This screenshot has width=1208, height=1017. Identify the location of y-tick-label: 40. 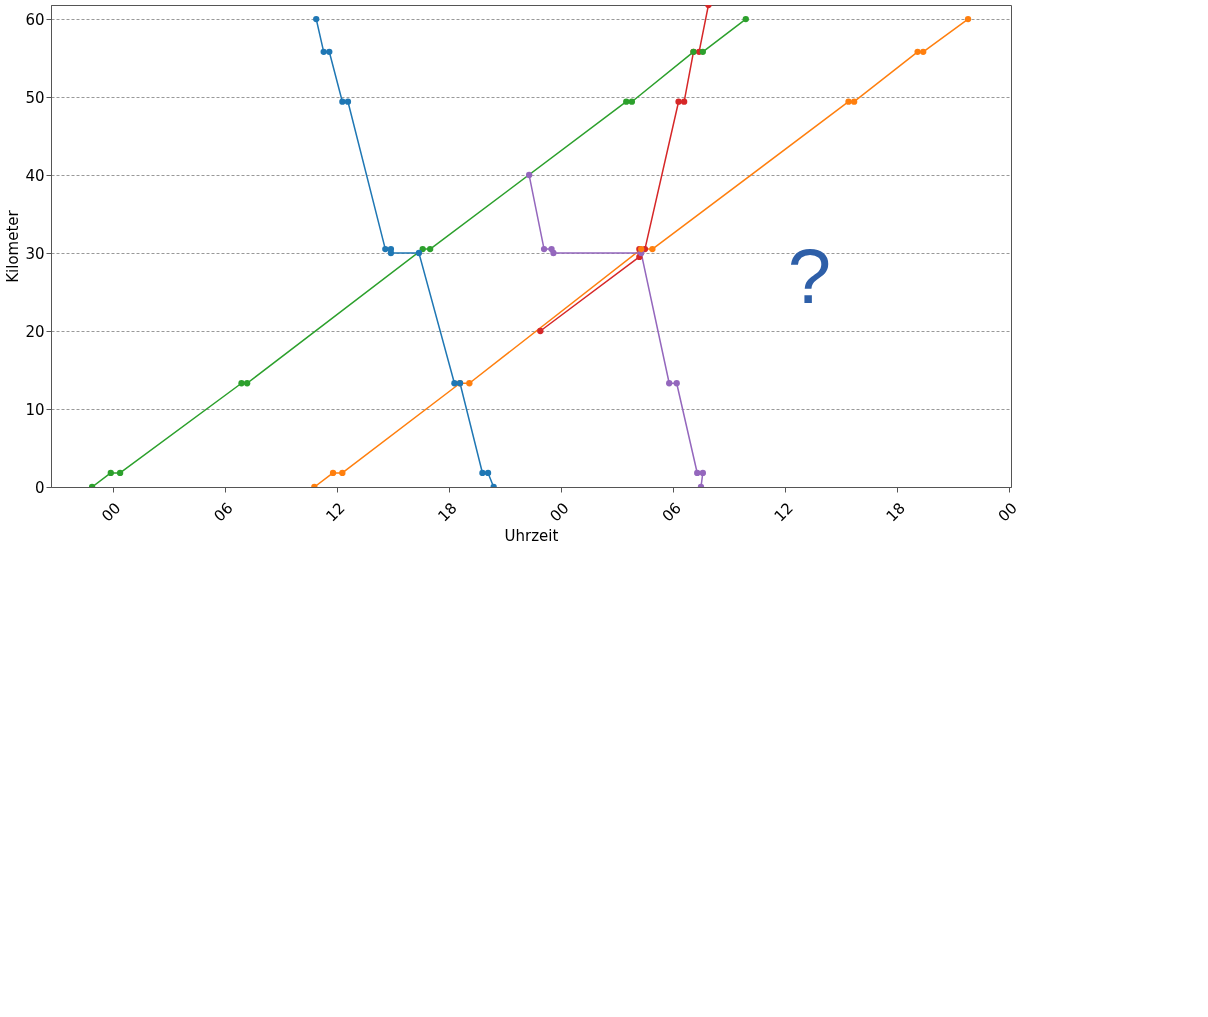
(35, 175).